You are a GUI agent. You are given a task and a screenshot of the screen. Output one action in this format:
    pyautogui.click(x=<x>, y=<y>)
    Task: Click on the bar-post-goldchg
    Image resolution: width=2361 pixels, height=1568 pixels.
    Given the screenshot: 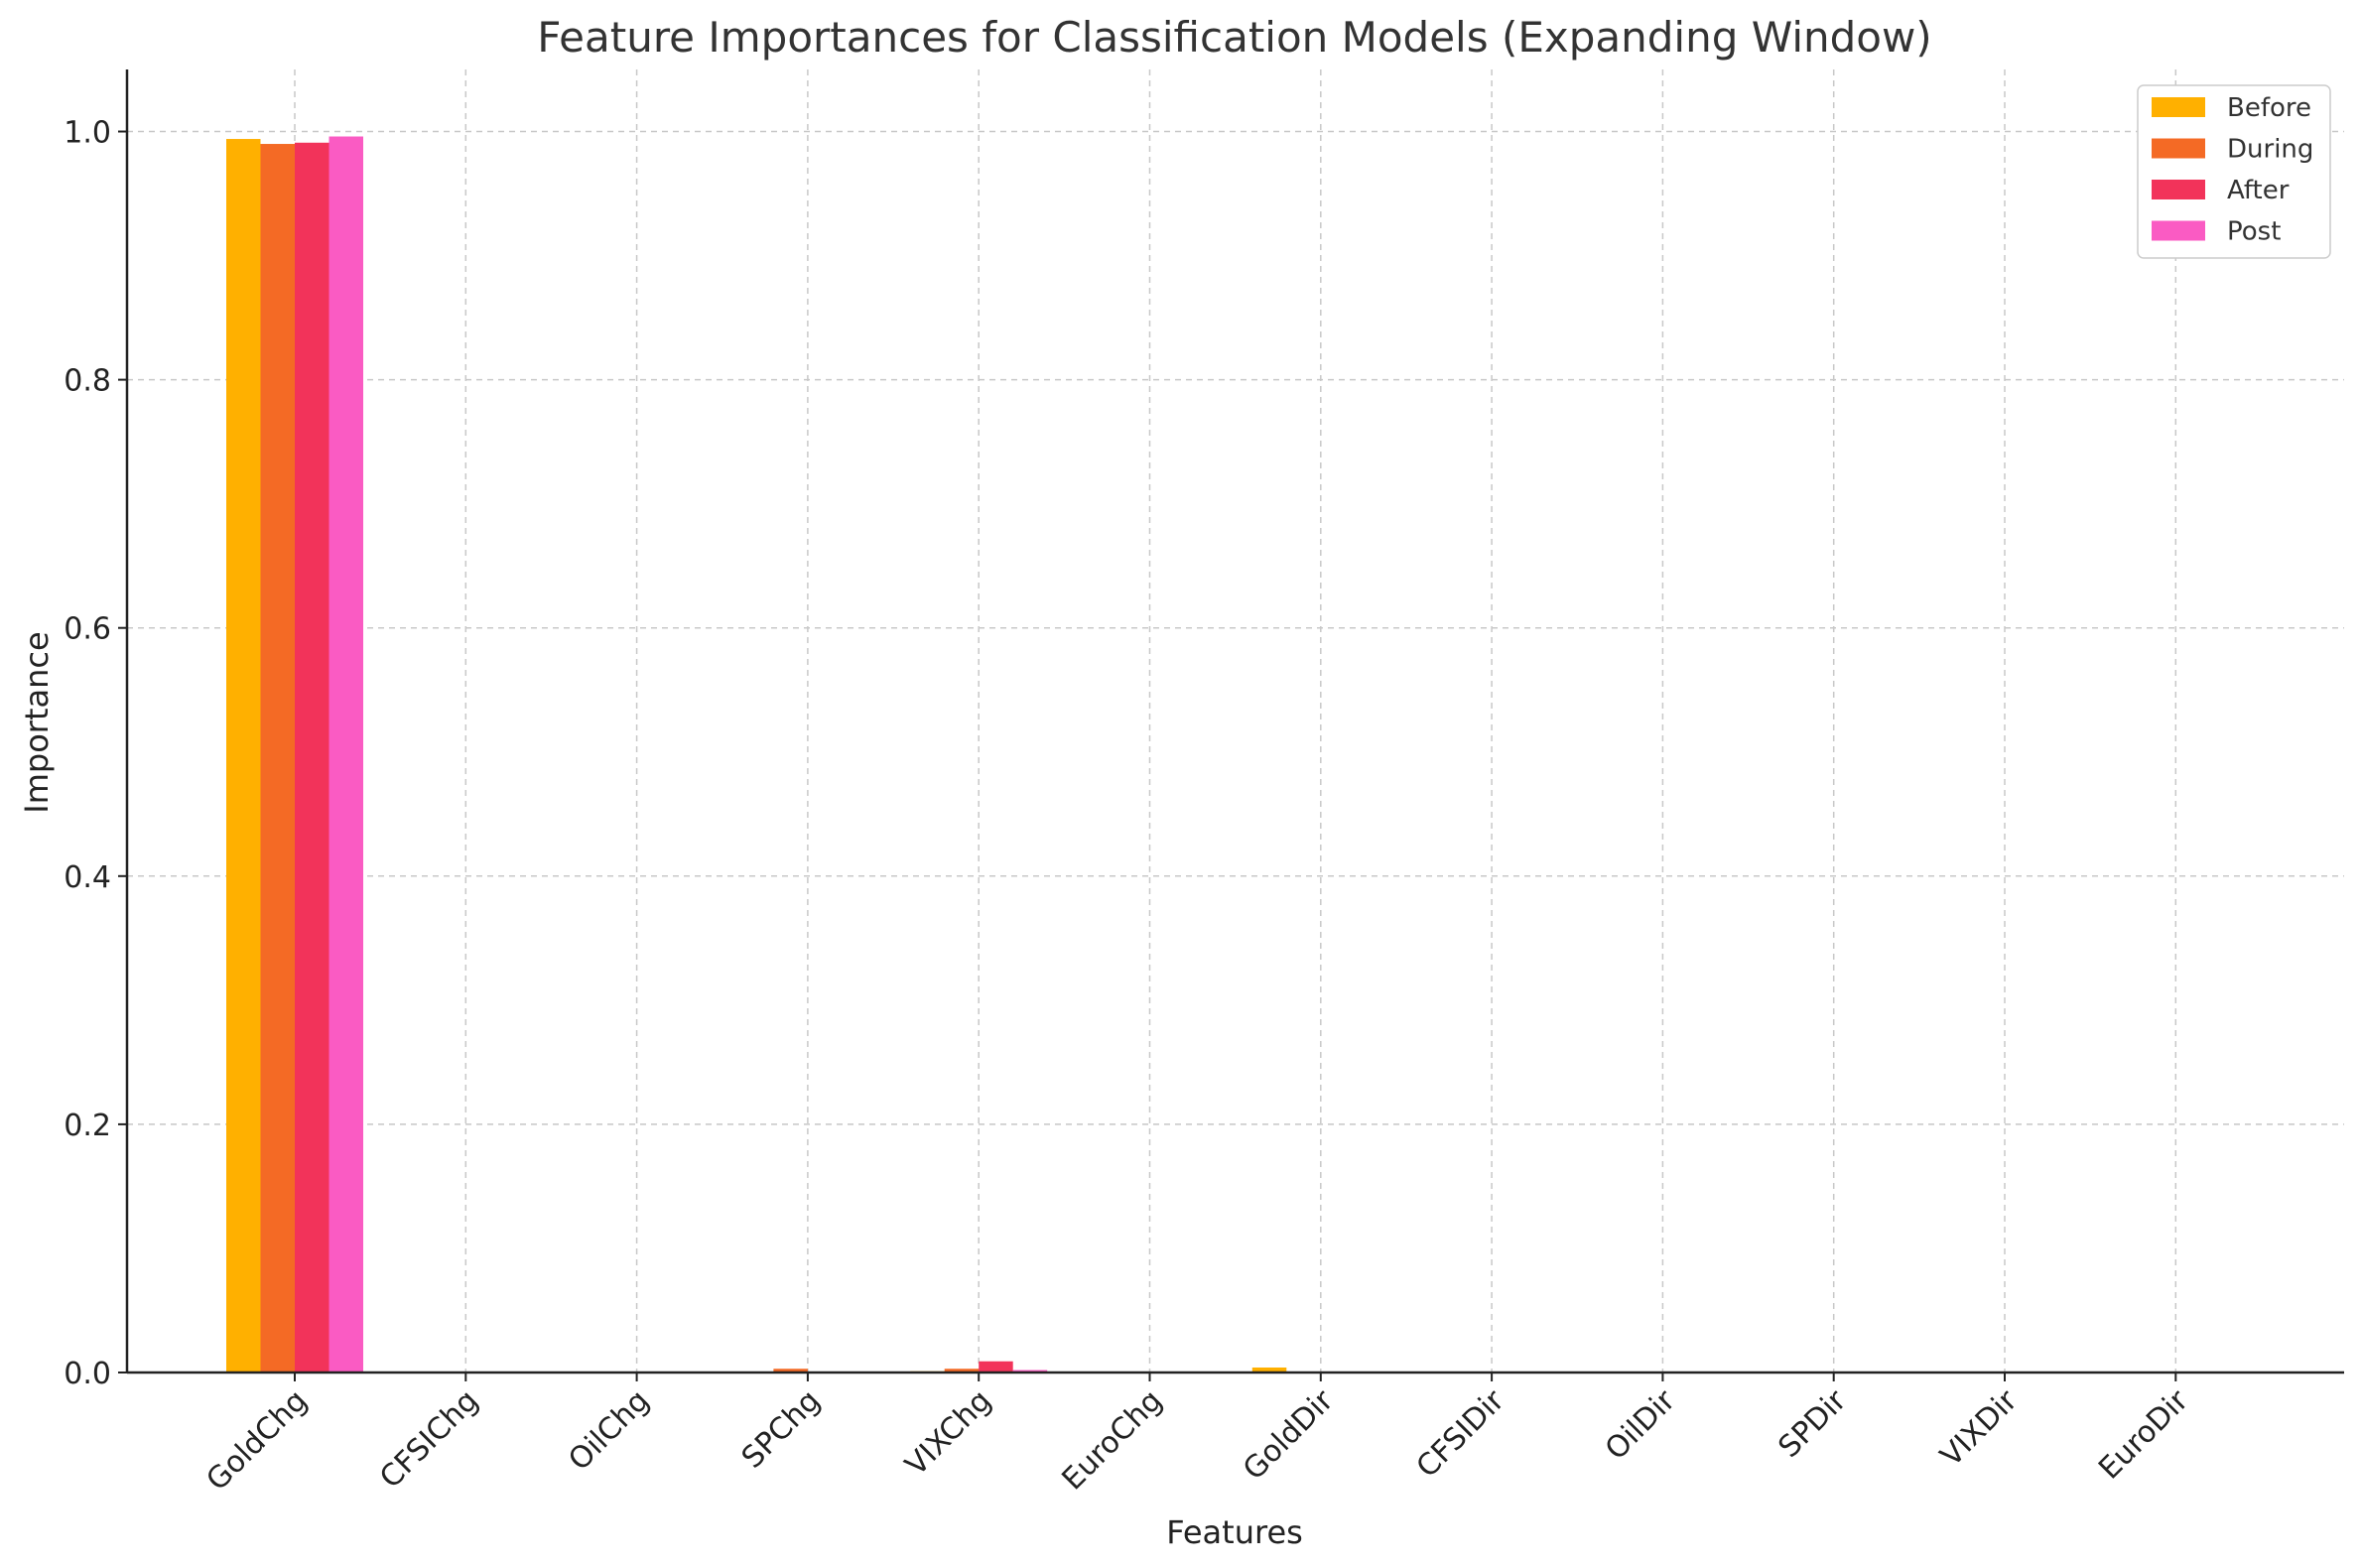 What is the action you would take?
    pyautogui.click(x=345, y=754)
    